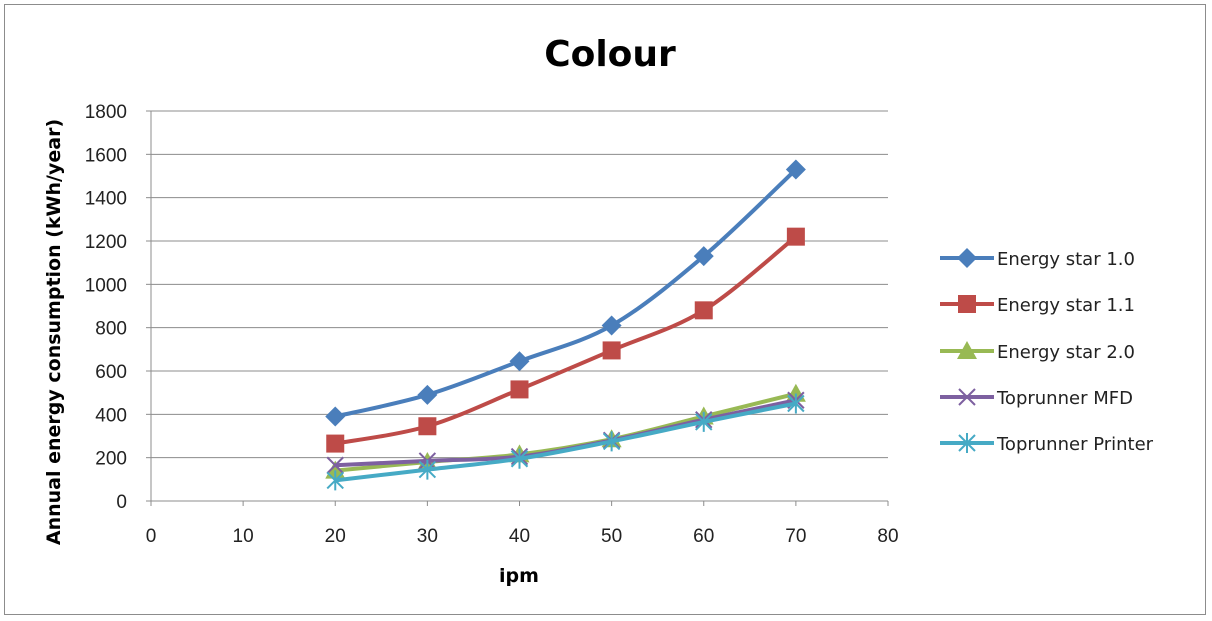 This screenshot has height=621, width=1212. What do you see at coordinates (887, 536) in the screenshot?
I see `x-tick-label: 80` at bounding box center [887, 536].